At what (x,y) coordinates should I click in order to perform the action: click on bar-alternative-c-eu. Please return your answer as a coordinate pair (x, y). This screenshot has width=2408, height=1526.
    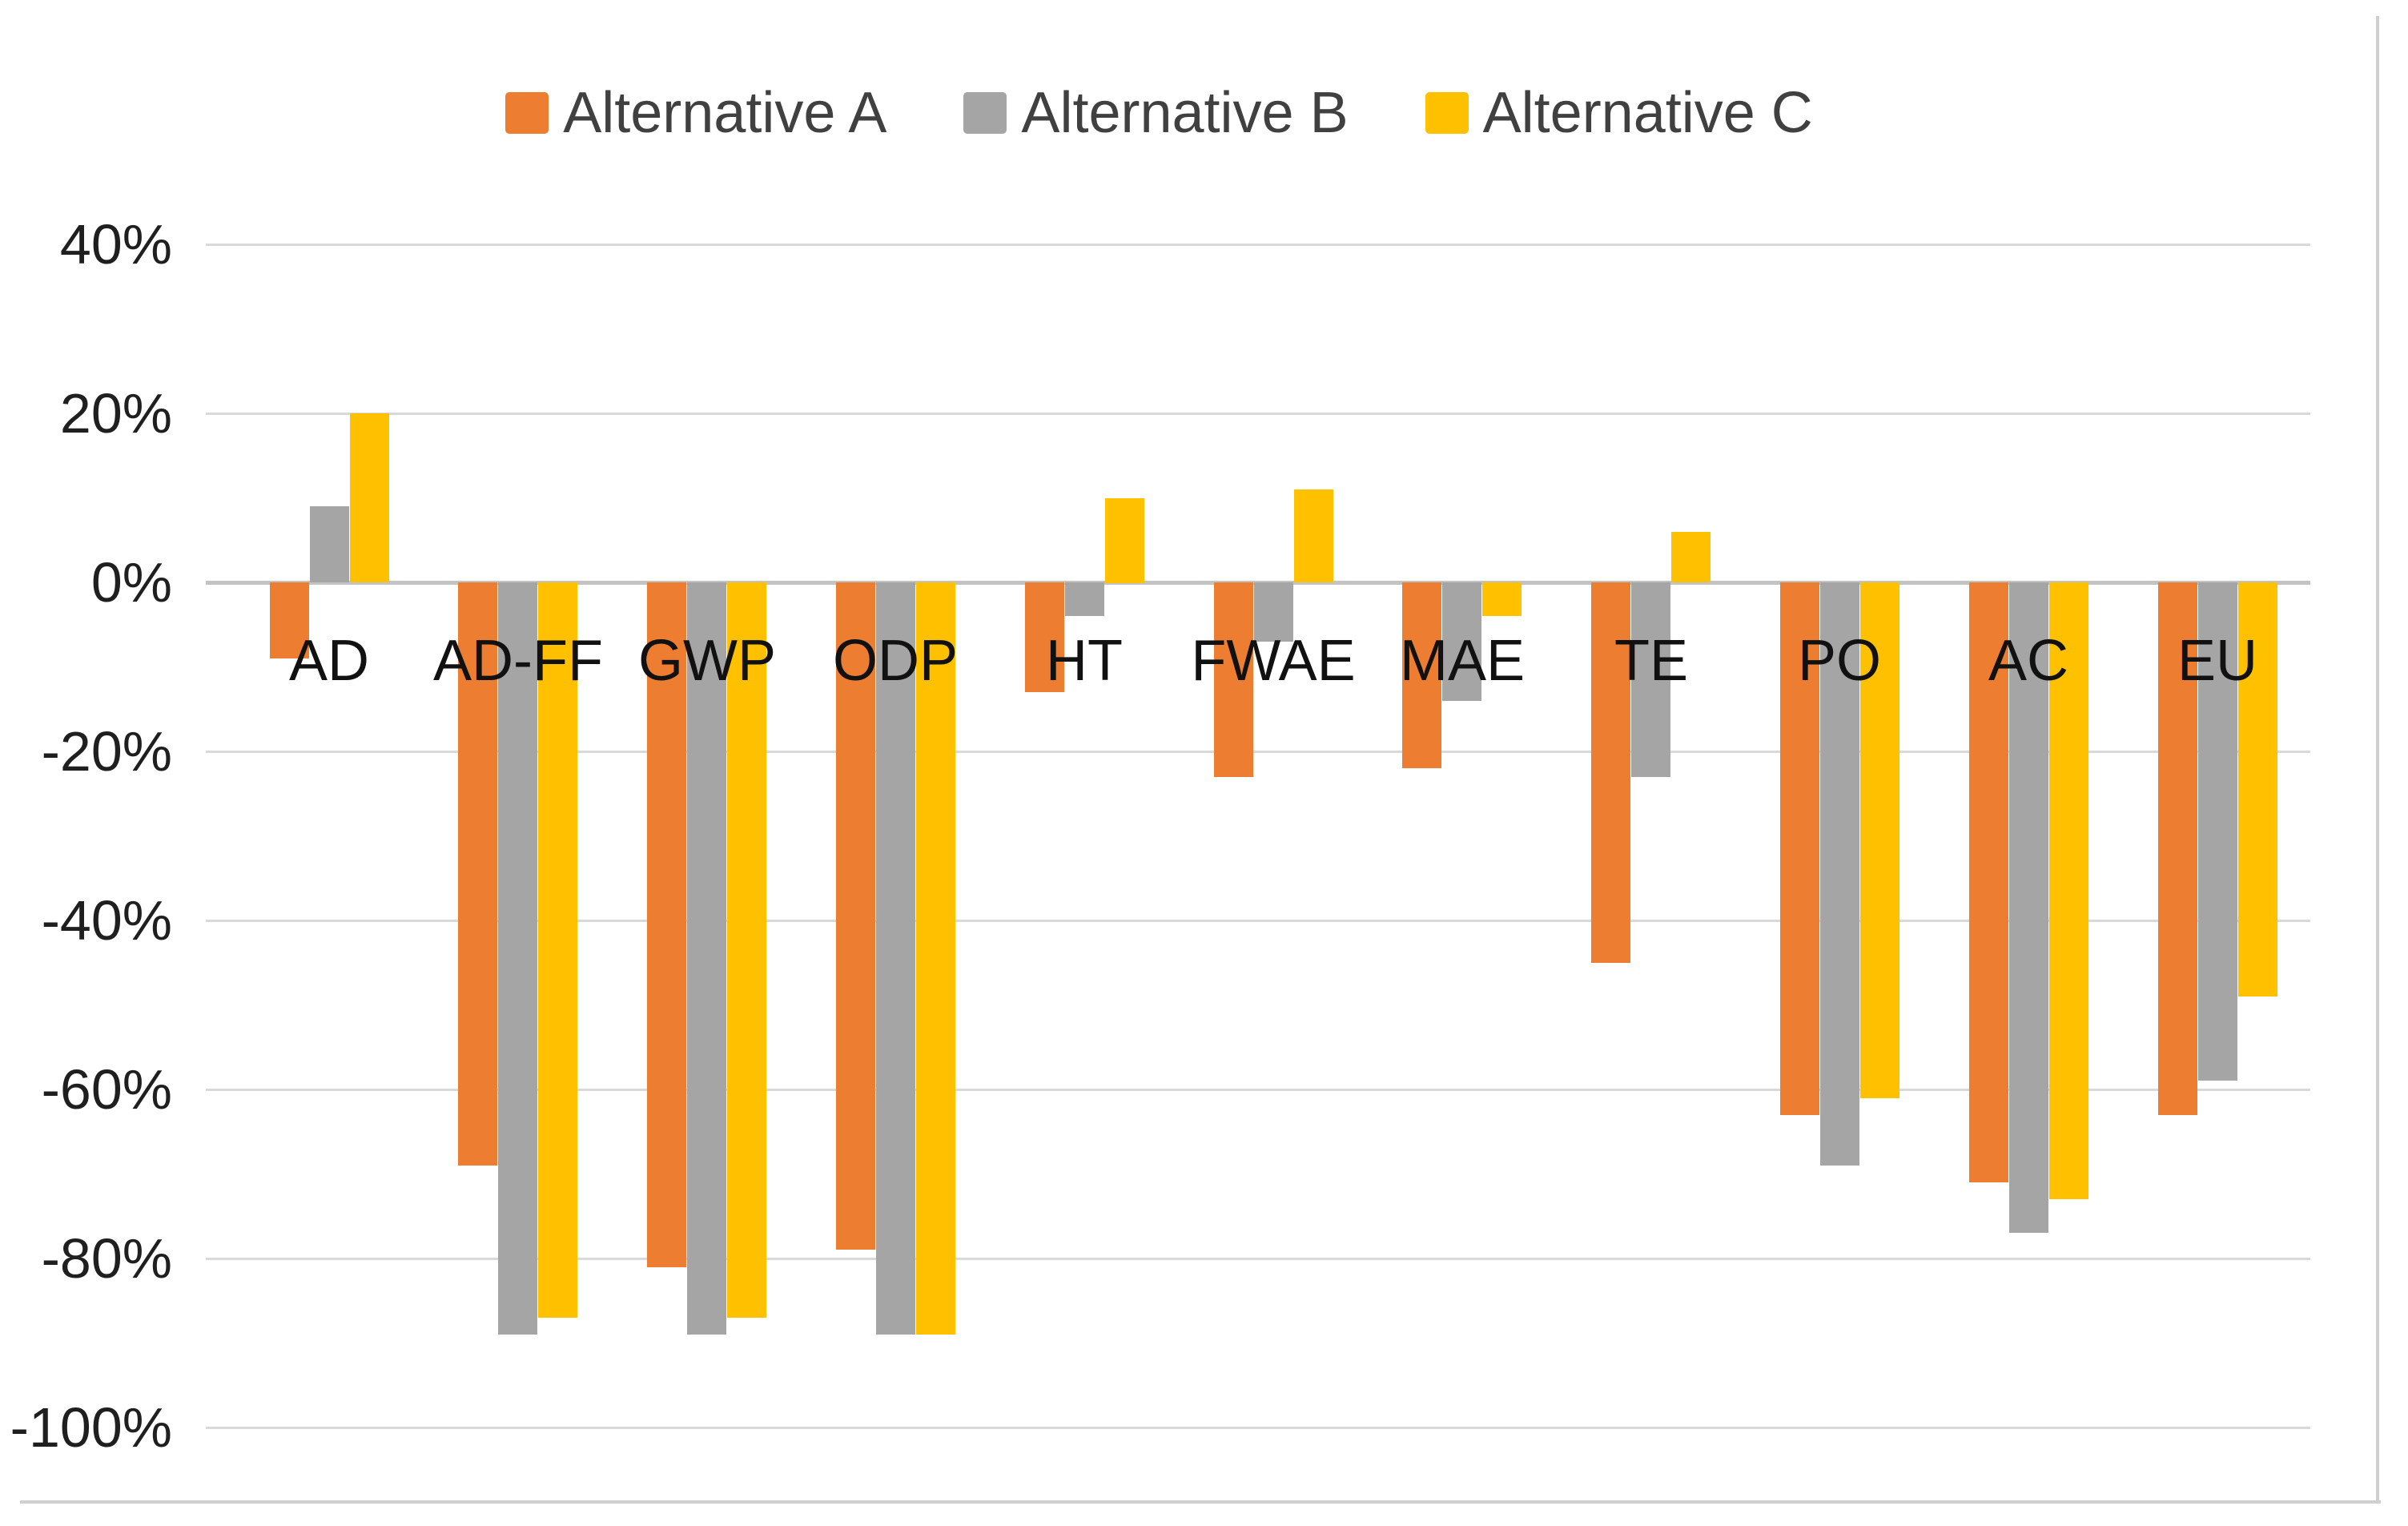
    Looking at the image, I should click on (2257, 789).